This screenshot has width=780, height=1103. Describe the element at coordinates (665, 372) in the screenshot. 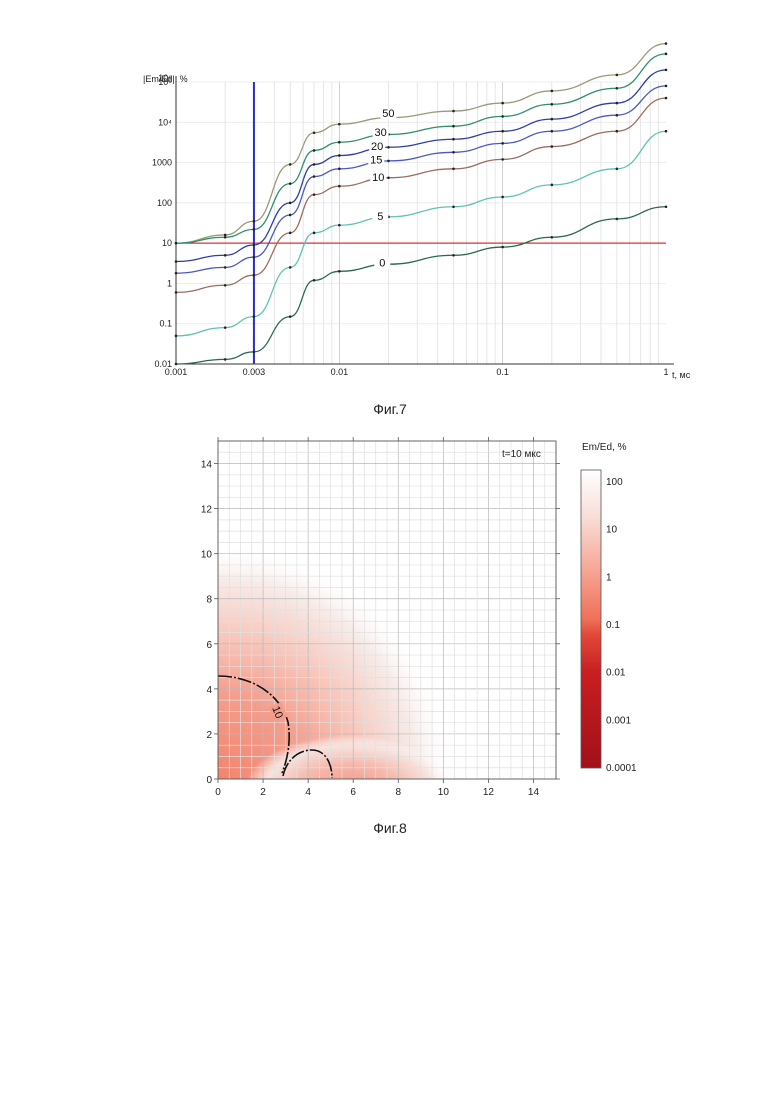

I see `fig7-x-tick-label: 1` at that location.